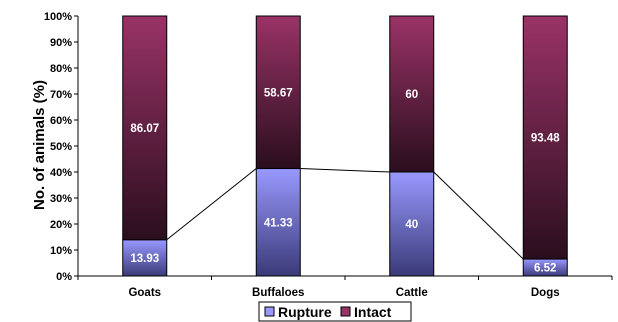 This screenshot has width=618, height=322. I want to click on x-tick-label-cattle: Cattle, so click(412, 293).